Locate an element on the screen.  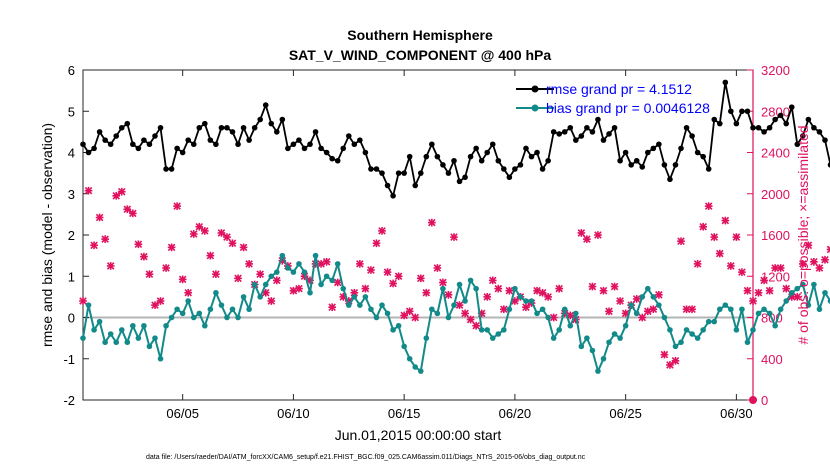
right-tick-label: 1600 is located at coordinates (775, 235).